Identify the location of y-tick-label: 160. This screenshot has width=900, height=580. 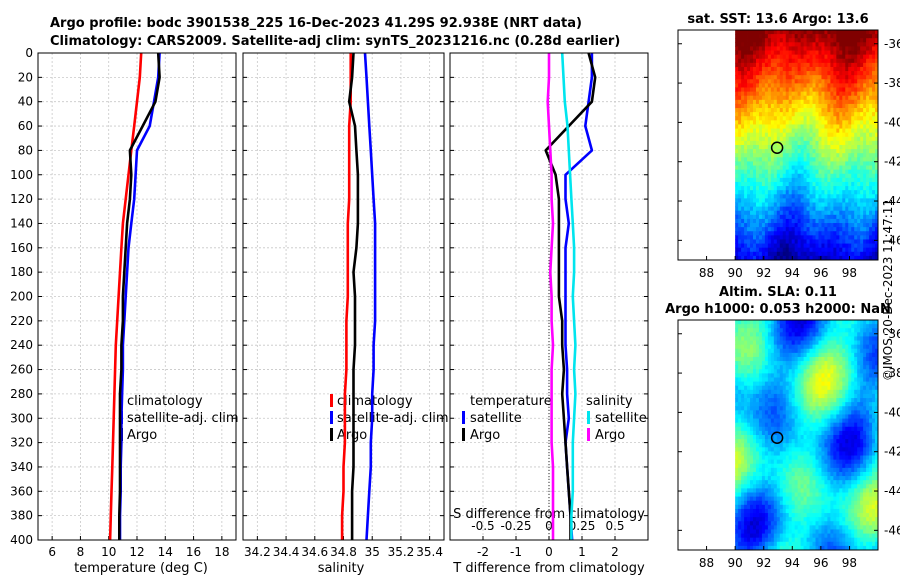
(21, 248).